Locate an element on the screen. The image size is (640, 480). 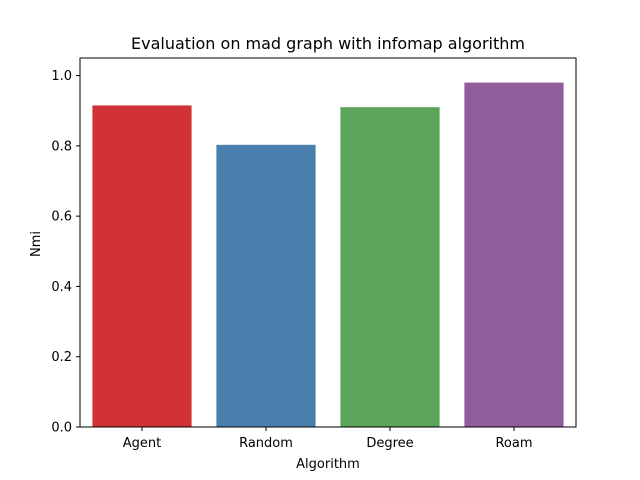
x-axis-label: Algorithm is located at coordinates (328, 464).